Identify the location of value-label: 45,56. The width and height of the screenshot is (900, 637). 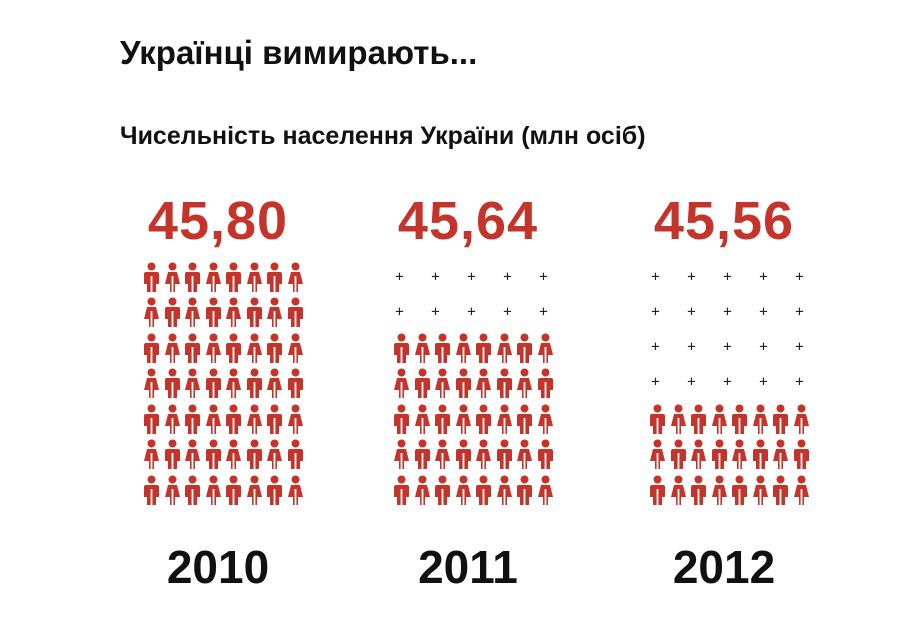
(724, 221).